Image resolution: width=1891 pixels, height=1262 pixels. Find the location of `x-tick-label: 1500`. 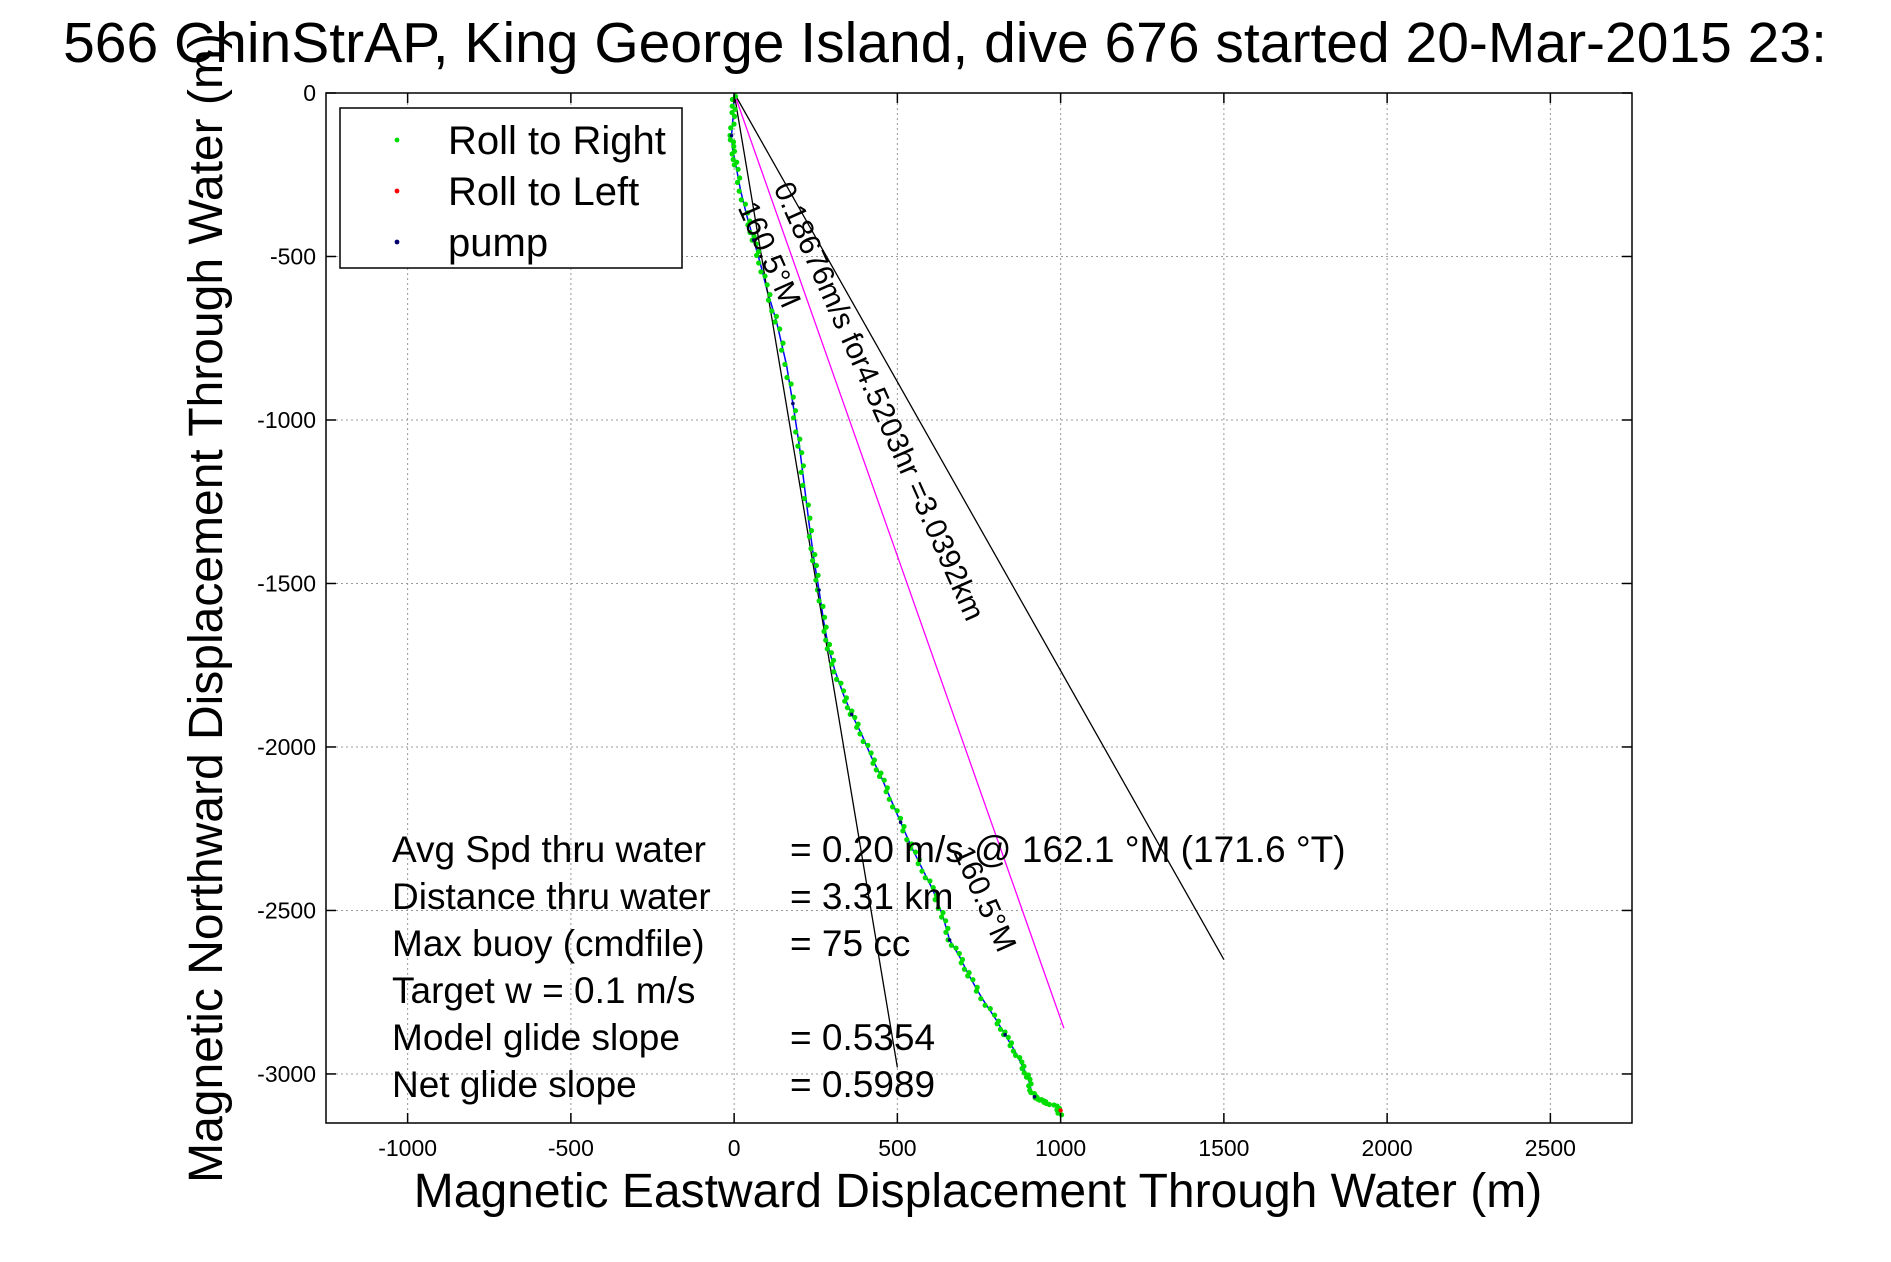

x-tick-label: 1500 is located at coordinates (1223, 1148).